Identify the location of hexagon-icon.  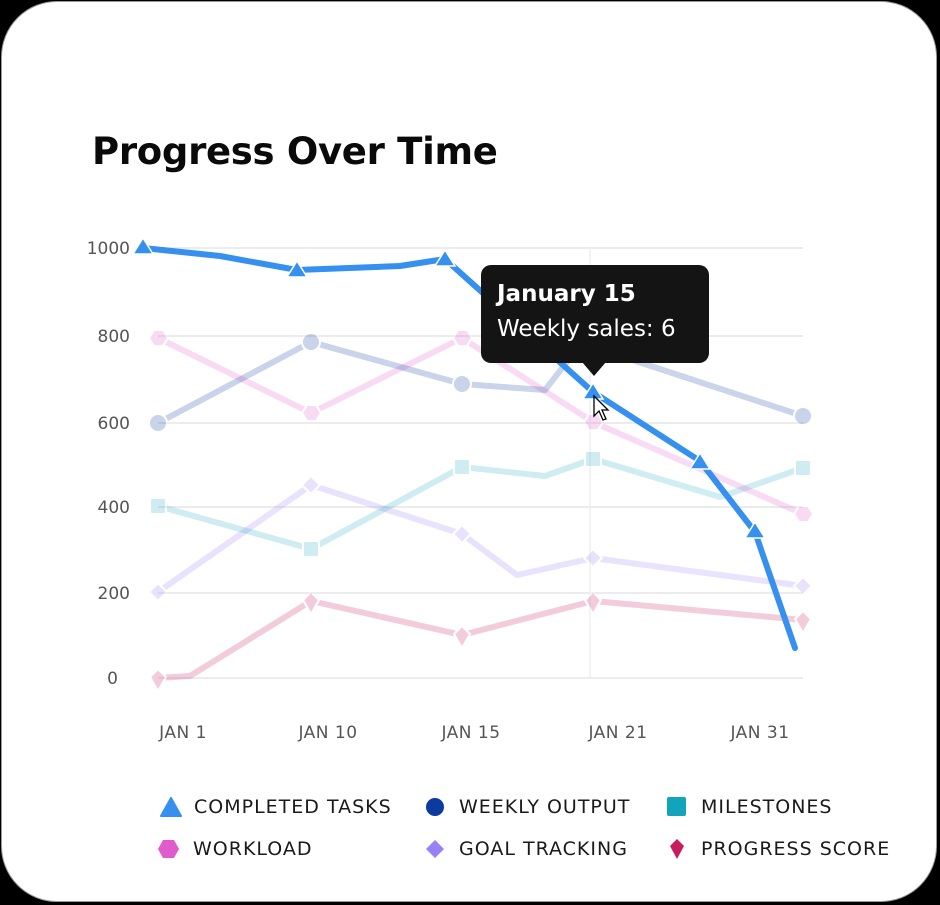
(168, 849).